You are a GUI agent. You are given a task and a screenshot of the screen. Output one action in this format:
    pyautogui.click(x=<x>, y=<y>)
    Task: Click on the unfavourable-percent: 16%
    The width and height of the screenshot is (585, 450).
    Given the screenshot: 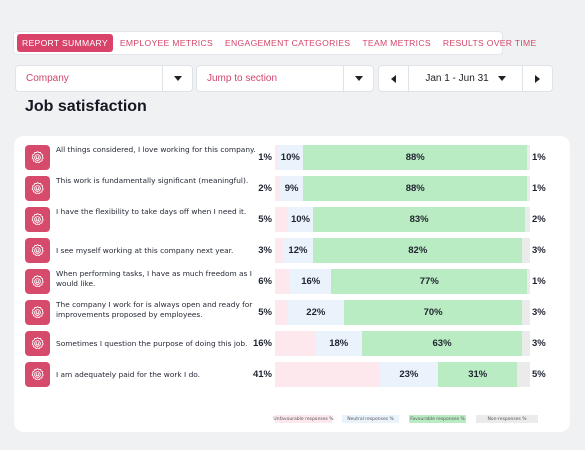 What is the action you would take?
    pyautogui.click(x=262, y=343)
    